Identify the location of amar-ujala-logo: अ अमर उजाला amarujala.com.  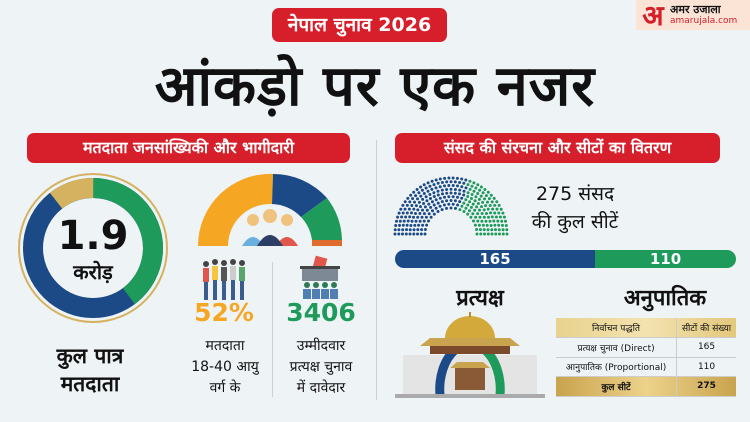
(693, 16).